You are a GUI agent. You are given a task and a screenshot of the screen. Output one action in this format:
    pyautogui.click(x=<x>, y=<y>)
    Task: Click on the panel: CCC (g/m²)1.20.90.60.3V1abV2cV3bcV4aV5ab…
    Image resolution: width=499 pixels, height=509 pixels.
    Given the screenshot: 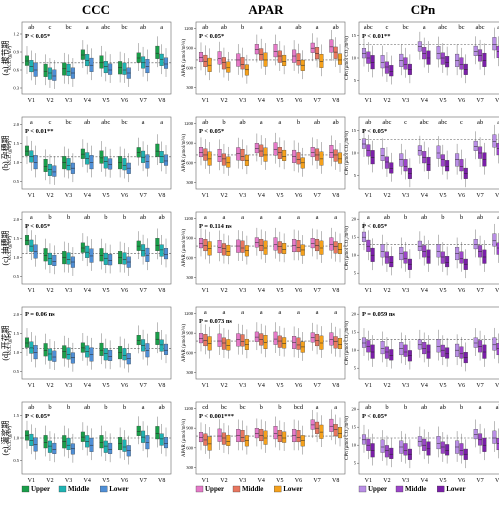 What is the action you would take?
    pyautogui.click(x=89, y=62)
    